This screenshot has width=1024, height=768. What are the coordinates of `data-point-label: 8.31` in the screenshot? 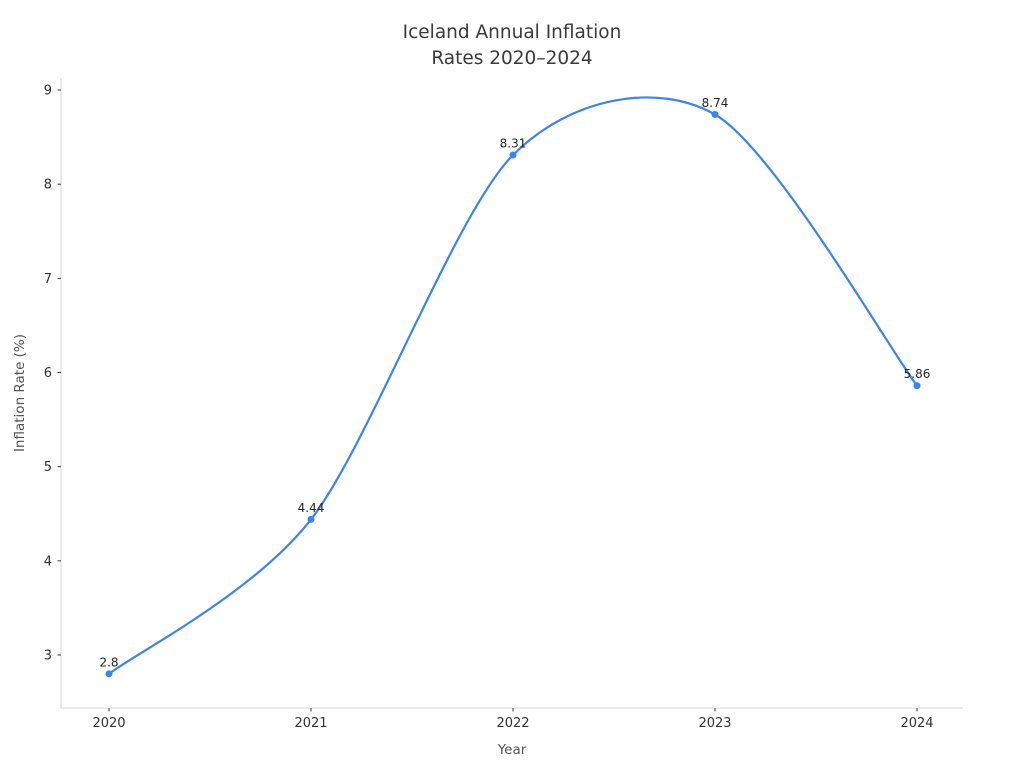 It's located at (513, 143).